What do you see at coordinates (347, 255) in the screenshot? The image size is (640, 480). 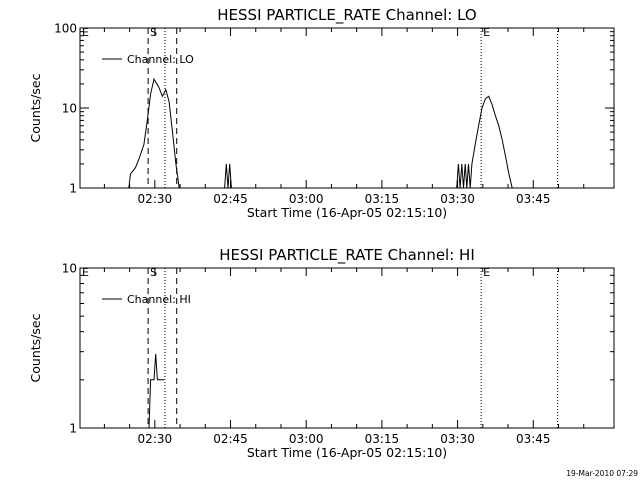 I see `chart-title: HESSI PARTICLE_RATE Channel: HI` at bounding box center [347, 255].